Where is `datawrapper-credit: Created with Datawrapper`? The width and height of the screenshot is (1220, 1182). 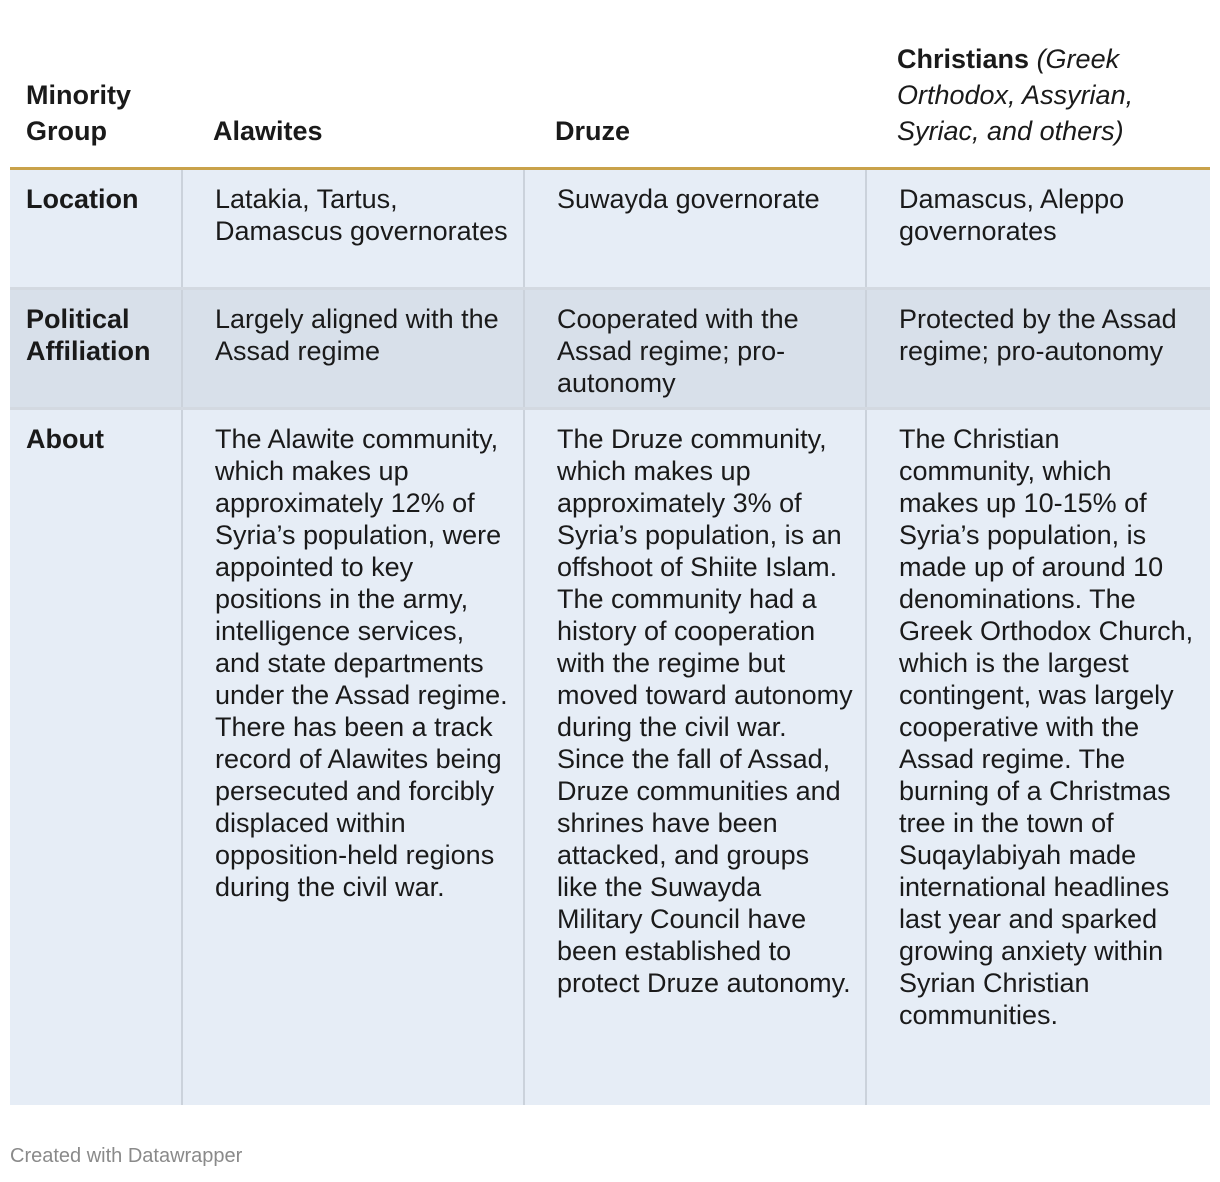 datawrapper-credit: Created with Datawrapper is located at coordinates (126, 1156).